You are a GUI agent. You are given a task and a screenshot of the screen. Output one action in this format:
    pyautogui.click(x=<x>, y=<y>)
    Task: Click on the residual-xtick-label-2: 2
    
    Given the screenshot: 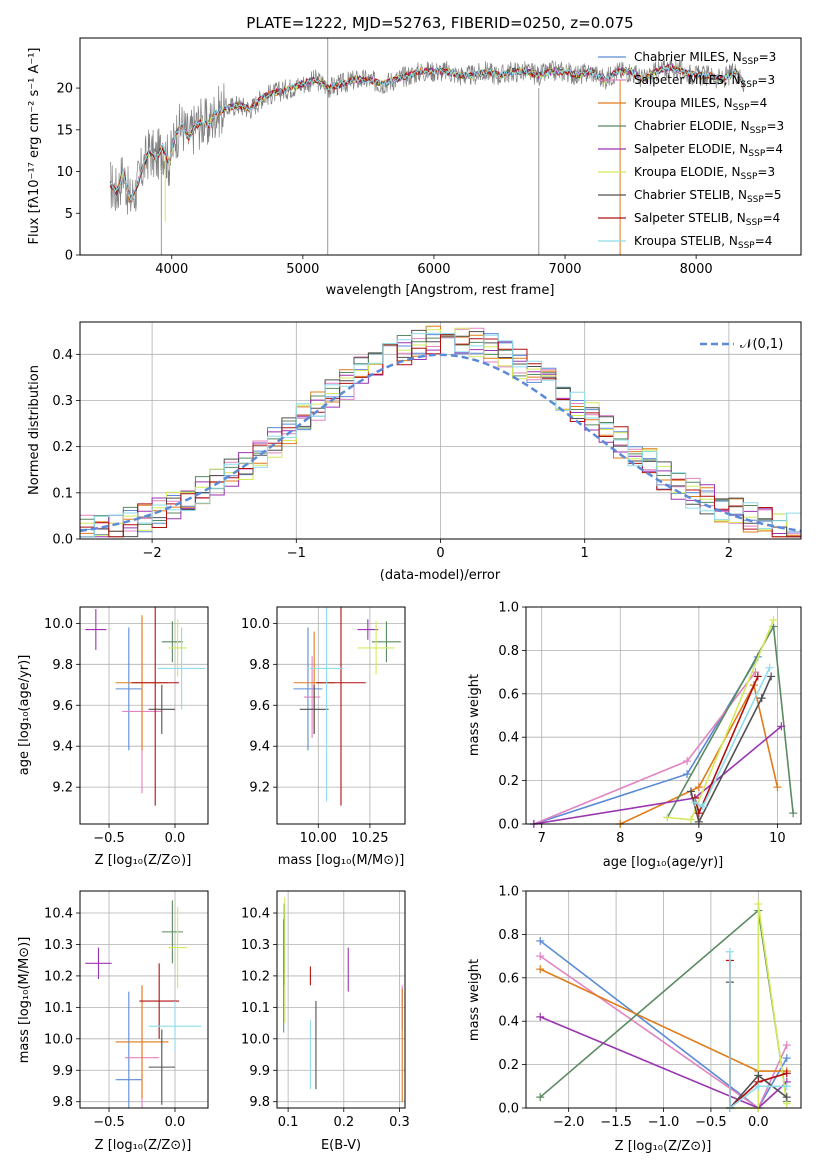 What is the action you would take?
    pyautogui.click(x=729, y=553)
    